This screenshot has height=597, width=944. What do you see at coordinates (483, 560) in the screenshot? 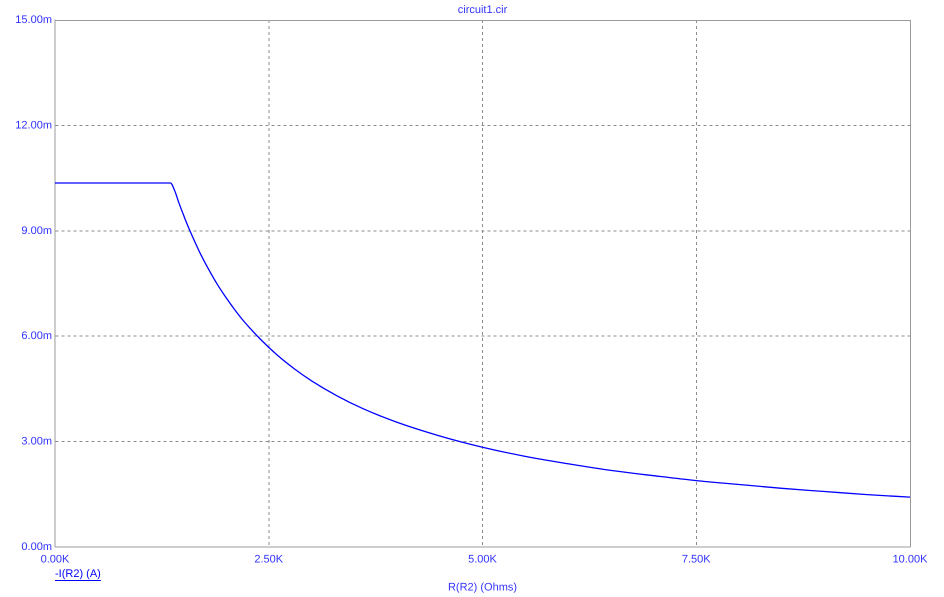
I see `x-tick-label: 5.00K` at bounding box center [483, 560].